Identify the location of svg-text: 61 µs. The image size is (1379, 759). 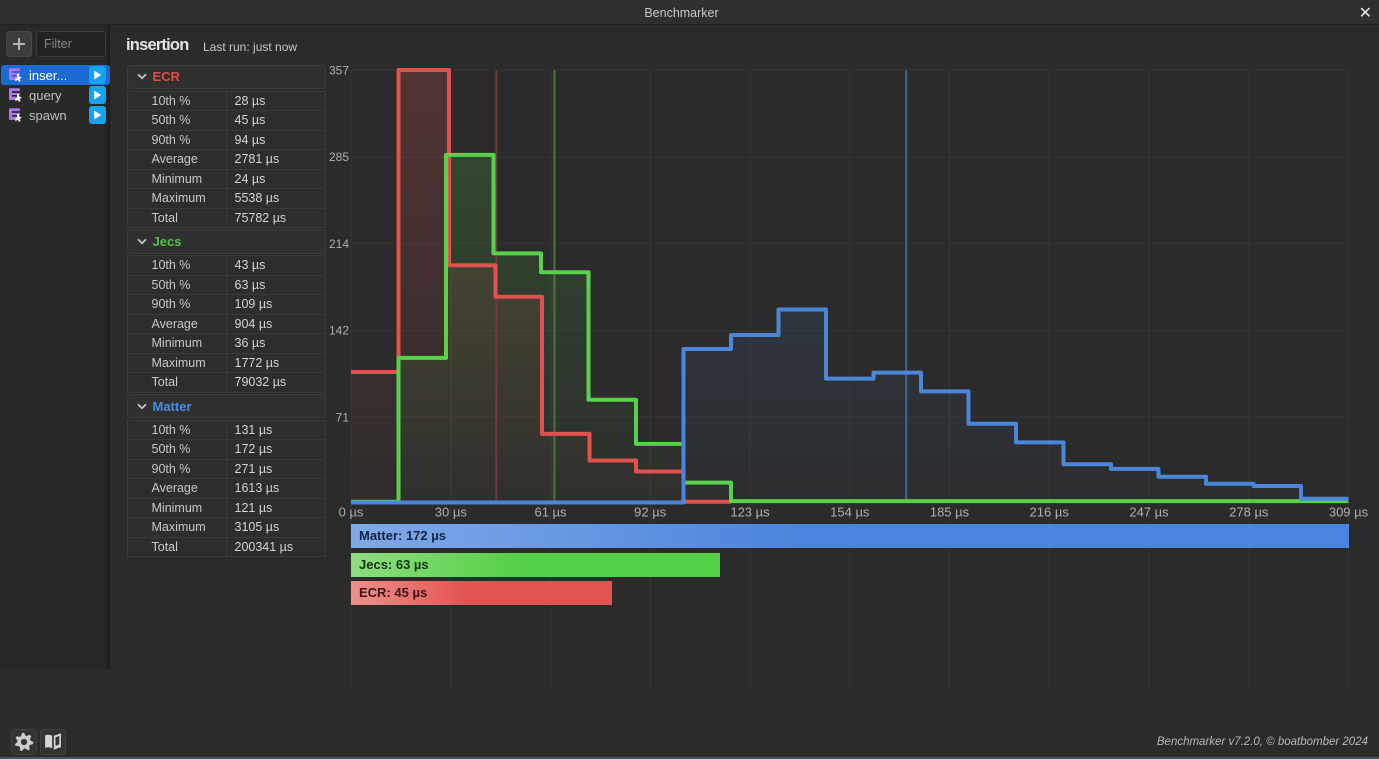
(550, 512).